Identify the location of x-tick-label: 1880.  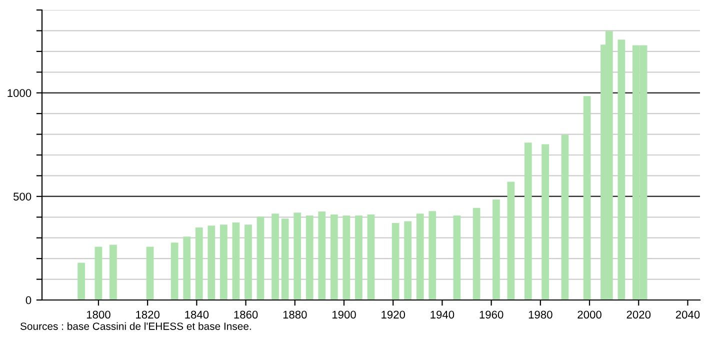
(295, 314).